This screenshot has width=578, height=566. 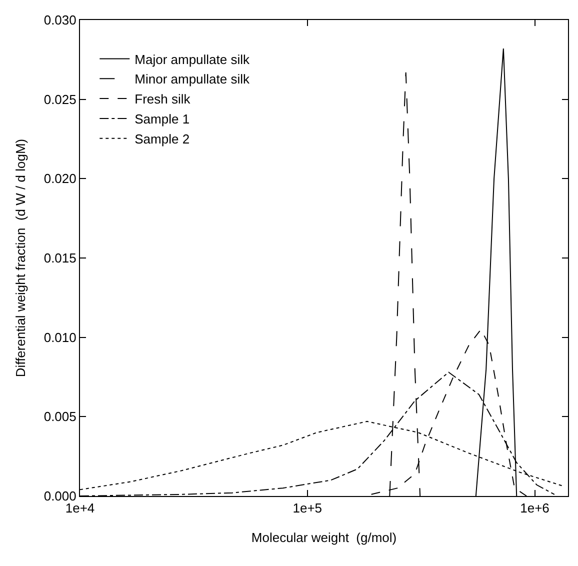 What do you see at coordinates (307, 508) in the screenshot?
I see `x-tick-label: 1e+5` at bounding box center [307, 508].